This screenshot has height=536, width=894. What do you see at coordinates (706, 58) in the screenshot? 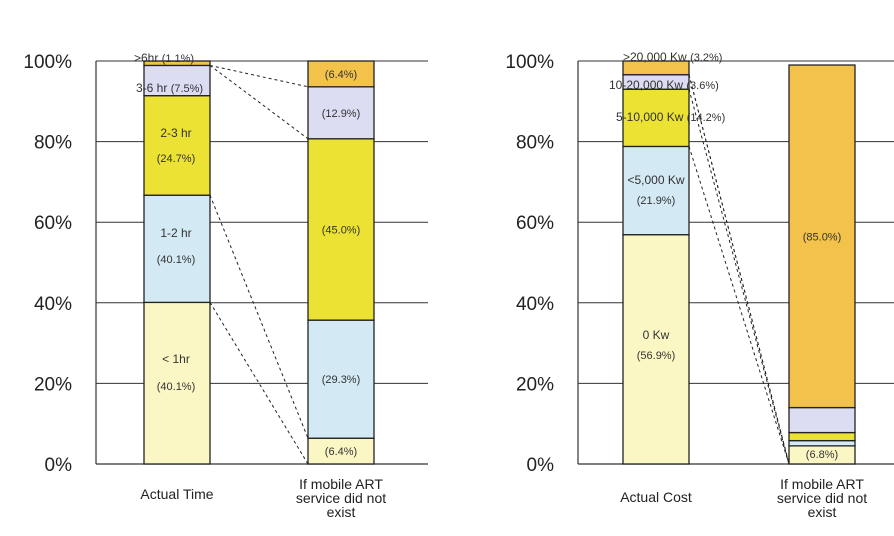
I see `segment-percent: (3.2%)` at bounding box center [706, 58].